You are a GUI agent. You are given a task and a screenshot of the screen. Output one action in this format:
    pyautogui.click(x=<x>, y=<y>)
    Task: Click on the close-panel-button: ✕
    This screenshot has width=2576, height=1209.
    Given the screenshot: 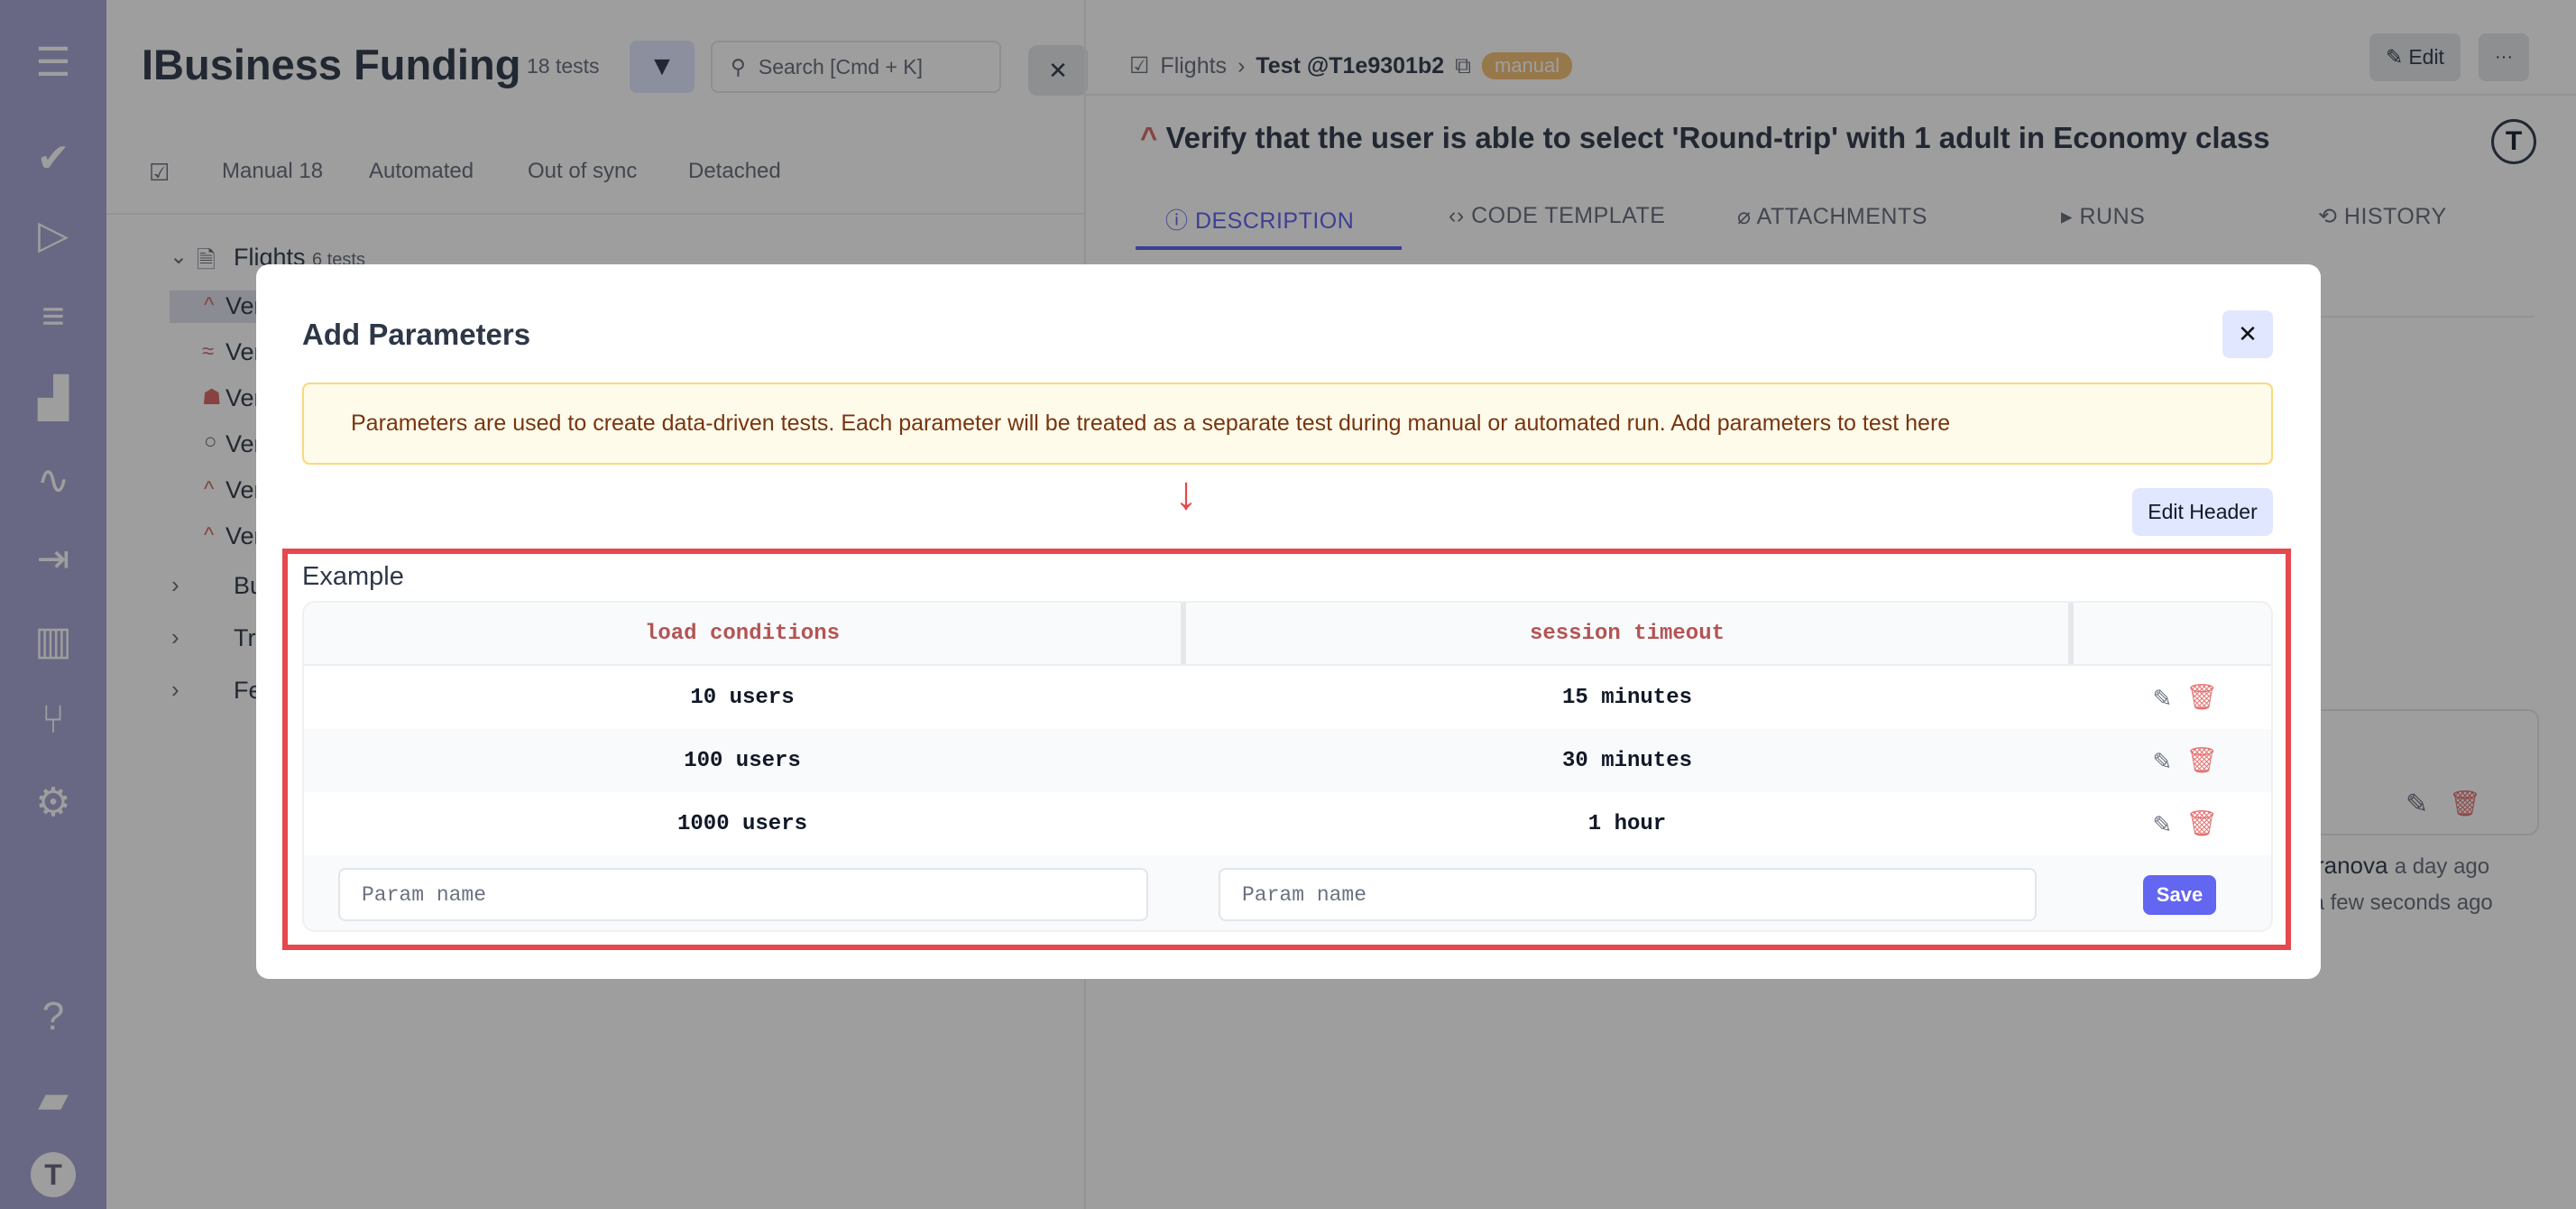 What is the action you would take?
    pyautogui.click(x=1058, y=70)
    